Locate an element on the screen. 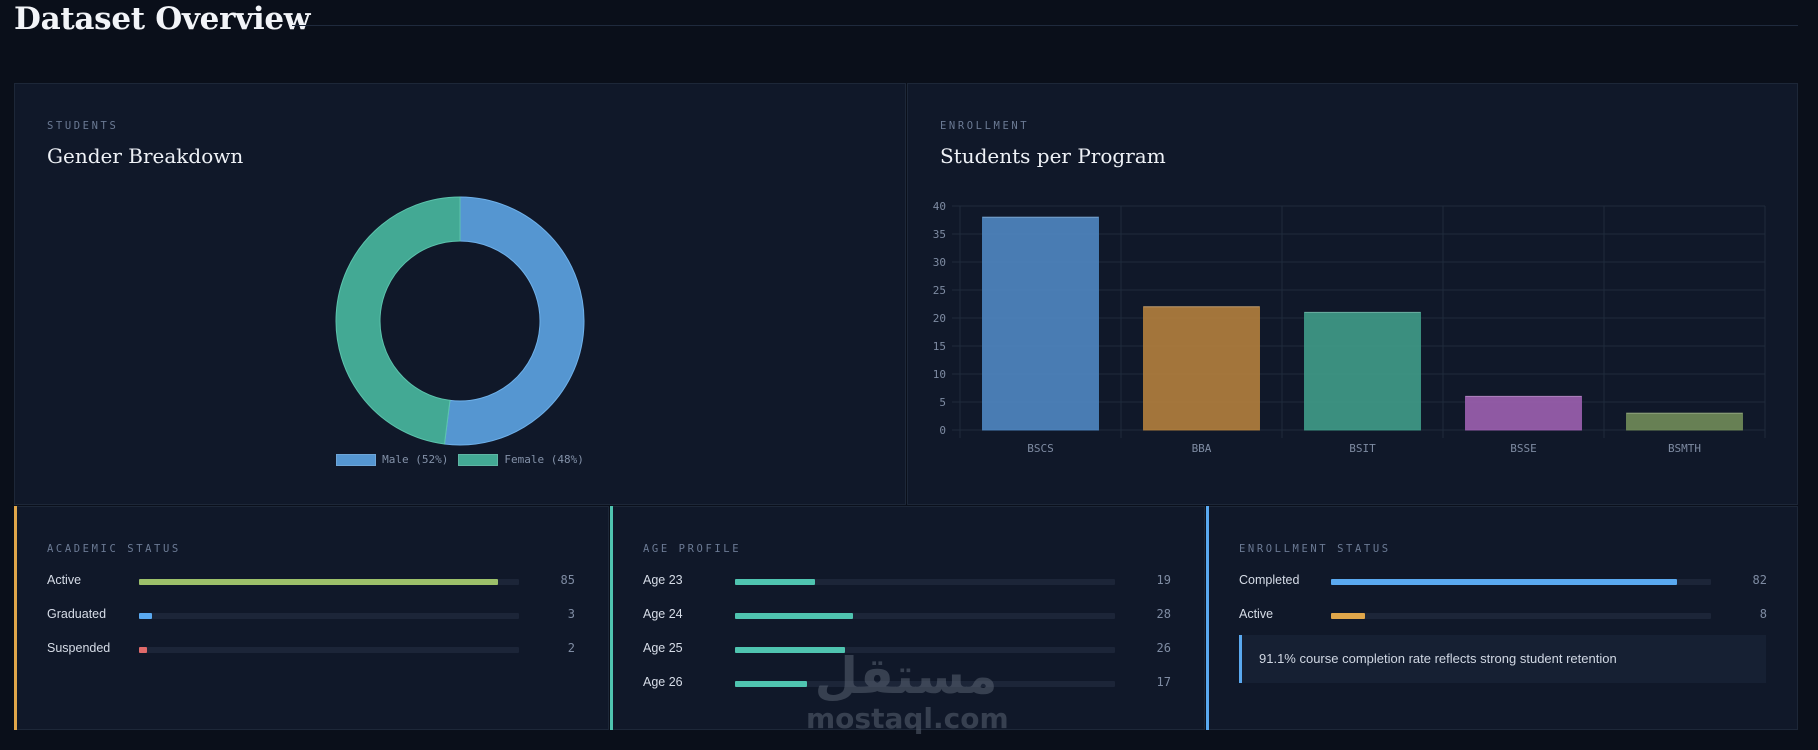  panel-title: Students per Program is located at coordinates (1053, 156).